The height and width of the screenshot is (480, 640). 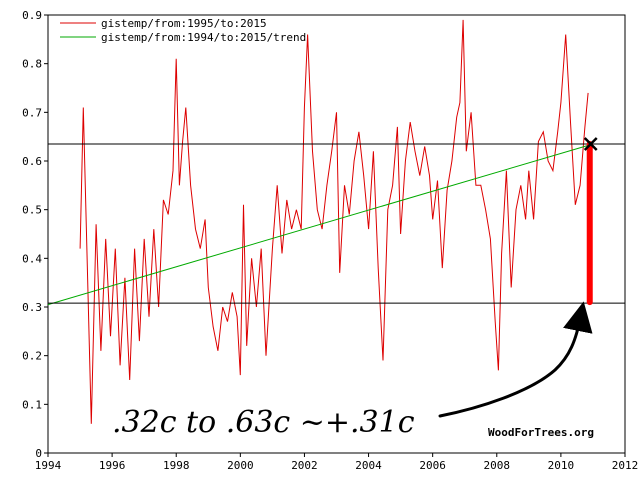 What do you see at coordinates (240, 465) in the screenshot?
I see `x-tick-label: 2000` at bounding box center [240, 465].